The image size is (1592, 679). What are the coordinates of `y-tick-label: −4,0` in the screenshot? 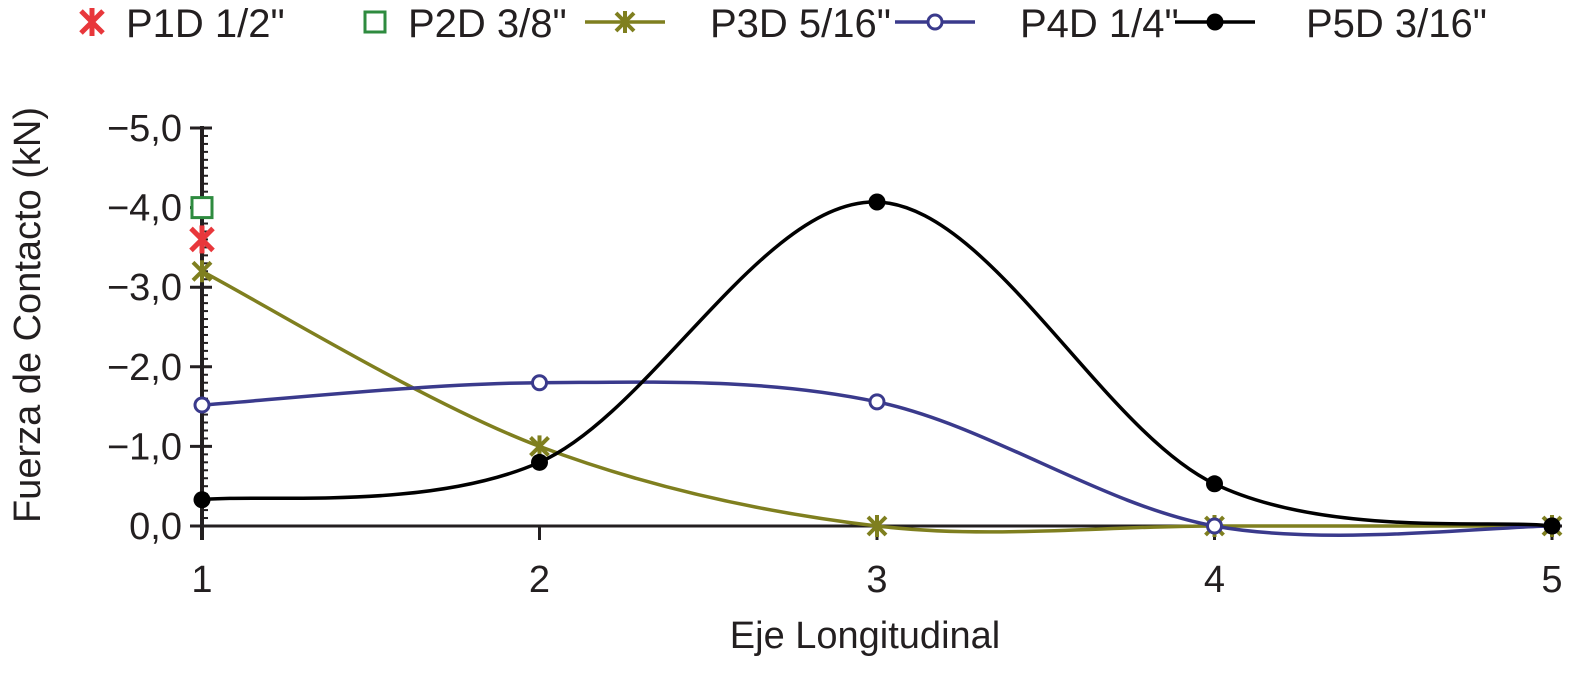 It's located at (144, 209).